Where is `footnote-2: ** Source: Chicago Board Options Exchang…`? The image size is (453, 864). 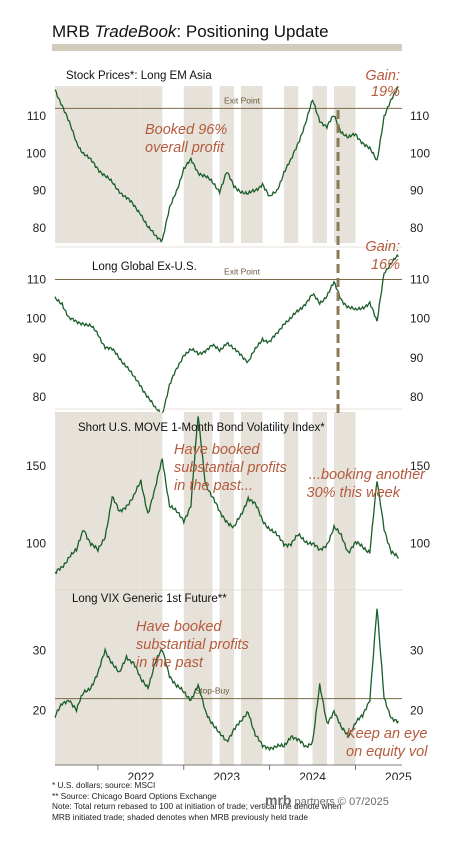
footnote-2: ** Source: Chicago Board Options Exchang… is located at coordinates (134, 795).